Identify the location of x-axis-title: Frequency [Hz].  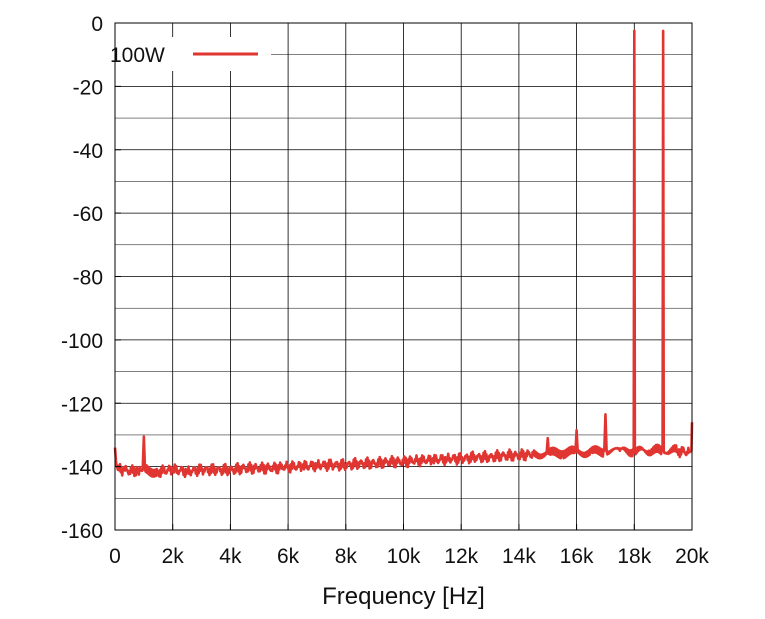
(403, 596).